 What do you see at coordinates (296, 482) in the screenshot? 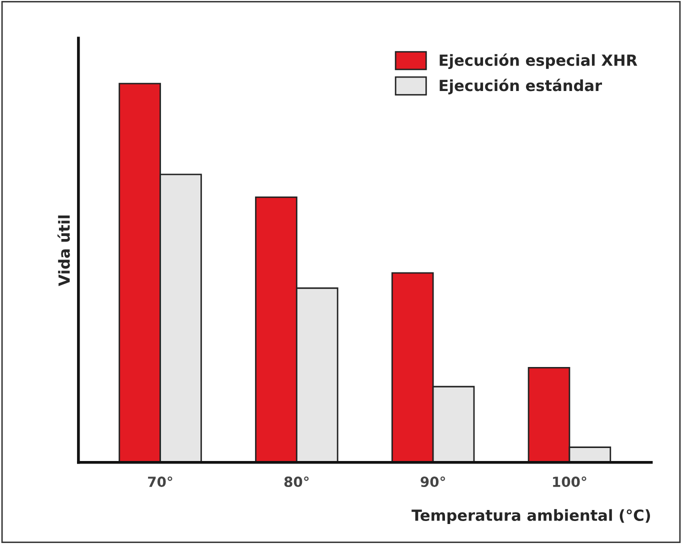
I see `x-tick-label: 80°` at bounding box center [296, 482].